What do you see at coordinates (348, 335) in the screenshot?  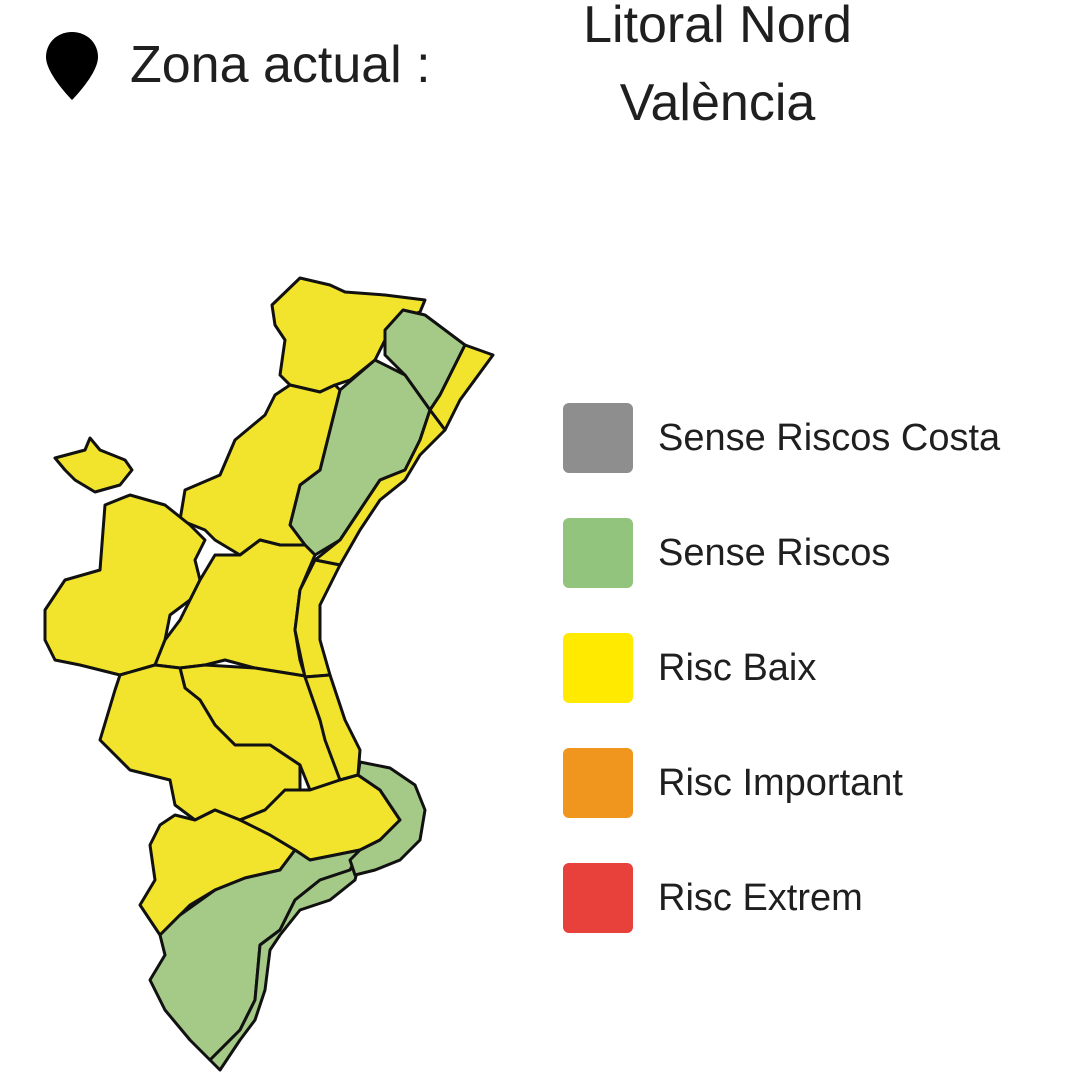 I see `zone-north-interior` at bounding box center [348, 335].